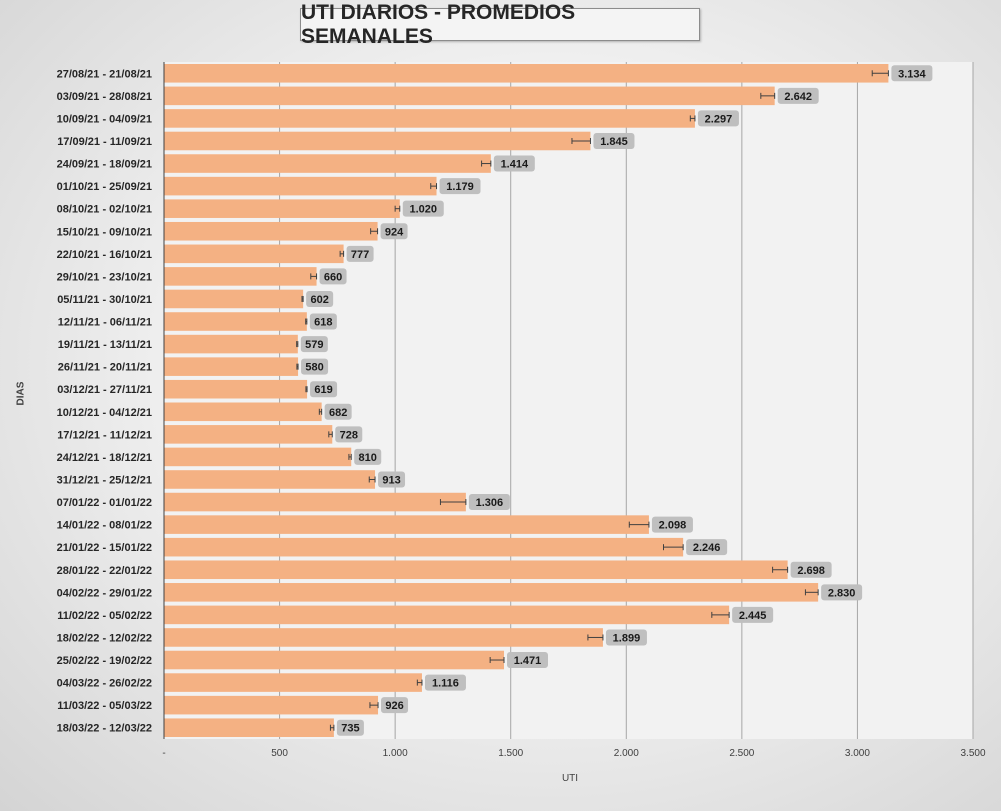 The image size is (1001, 811). Describe the element at coordinates (105, 323) in the screenshot. I see `category-label: 12/11/21 - 06/11/21` at that location.